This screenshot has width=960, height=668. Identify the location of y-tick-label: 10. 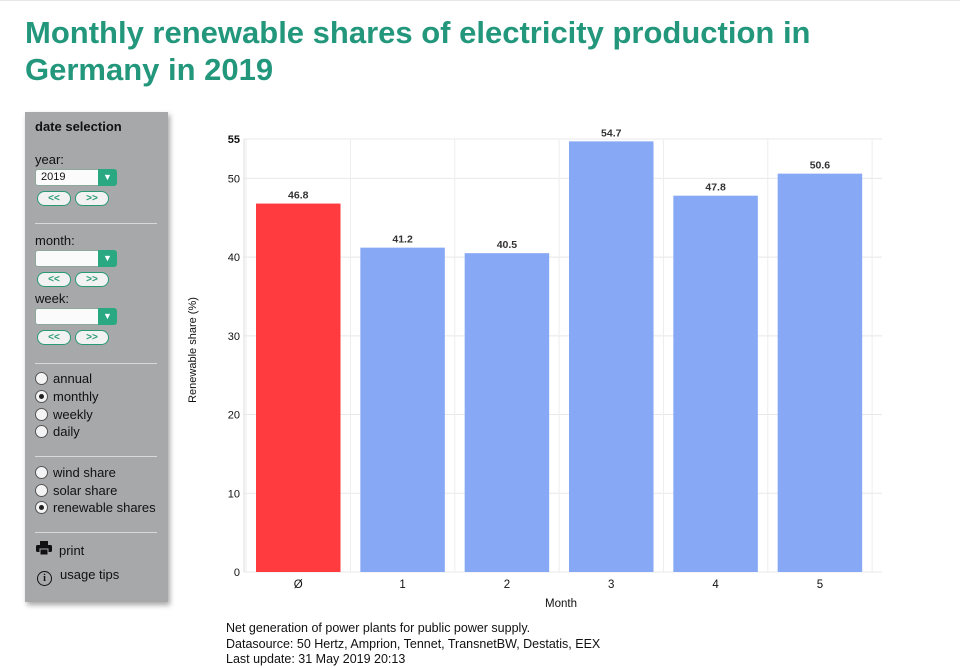
(234, 494).